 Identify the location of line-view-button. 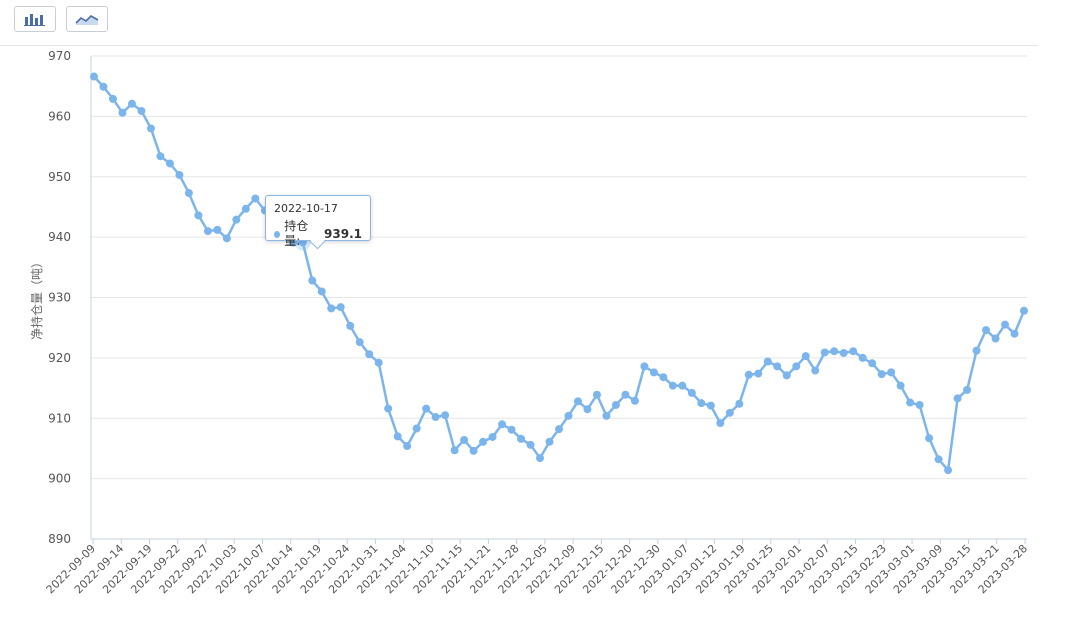
(87, 19).